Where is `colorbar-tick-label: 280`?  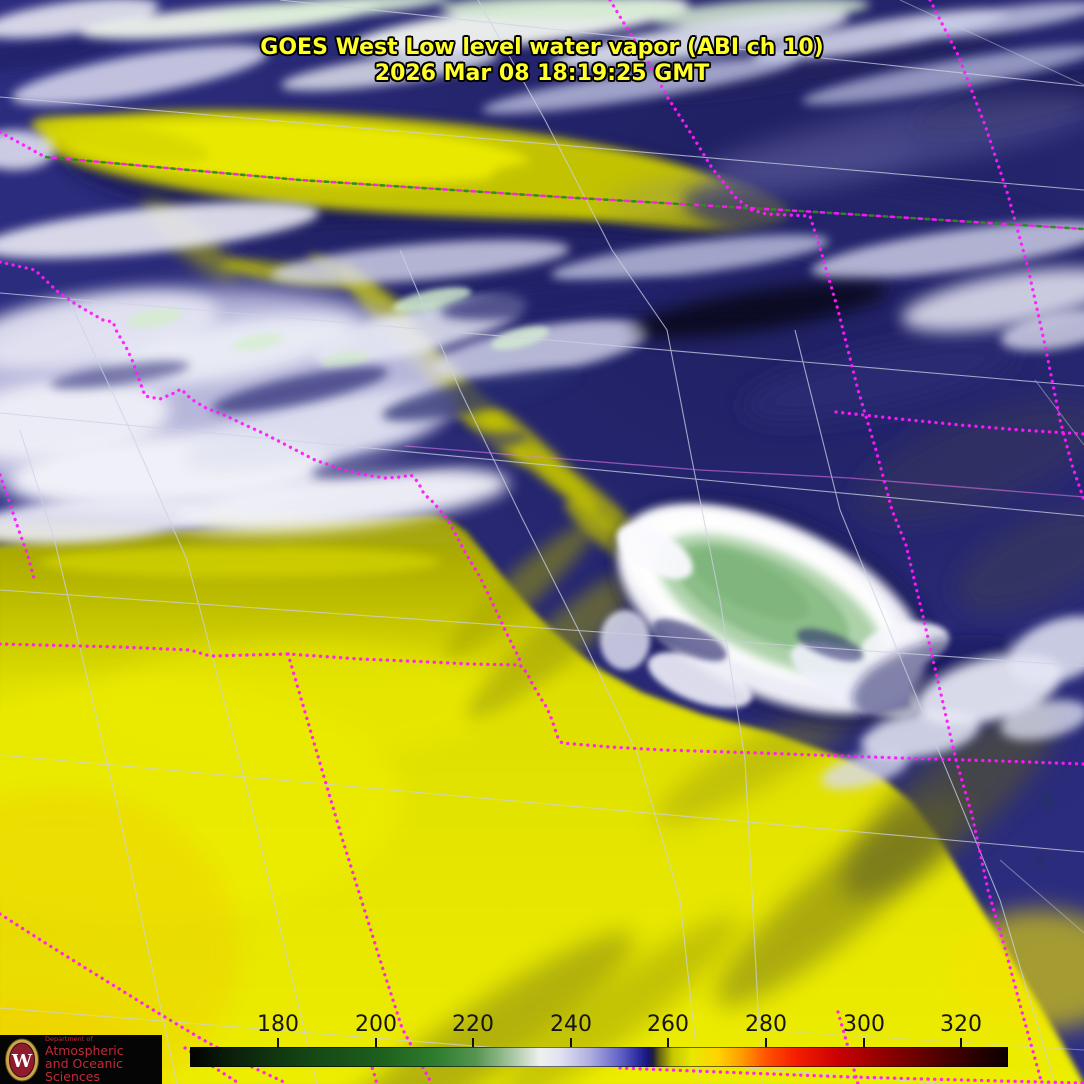 colorbar-tick-label: 280 is located at coordinates (766, 1024).